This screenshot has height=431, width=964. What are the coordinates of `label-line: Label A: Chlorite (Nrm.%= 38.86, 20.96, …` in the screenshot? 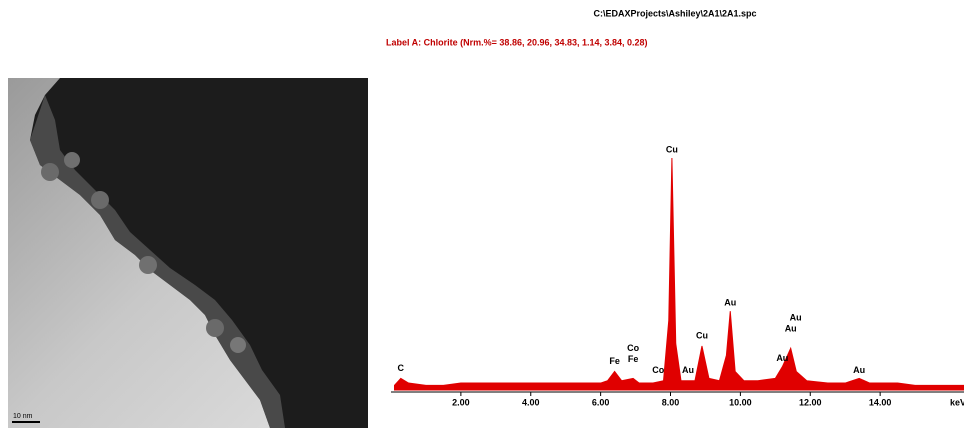 It's located at (517, 42).